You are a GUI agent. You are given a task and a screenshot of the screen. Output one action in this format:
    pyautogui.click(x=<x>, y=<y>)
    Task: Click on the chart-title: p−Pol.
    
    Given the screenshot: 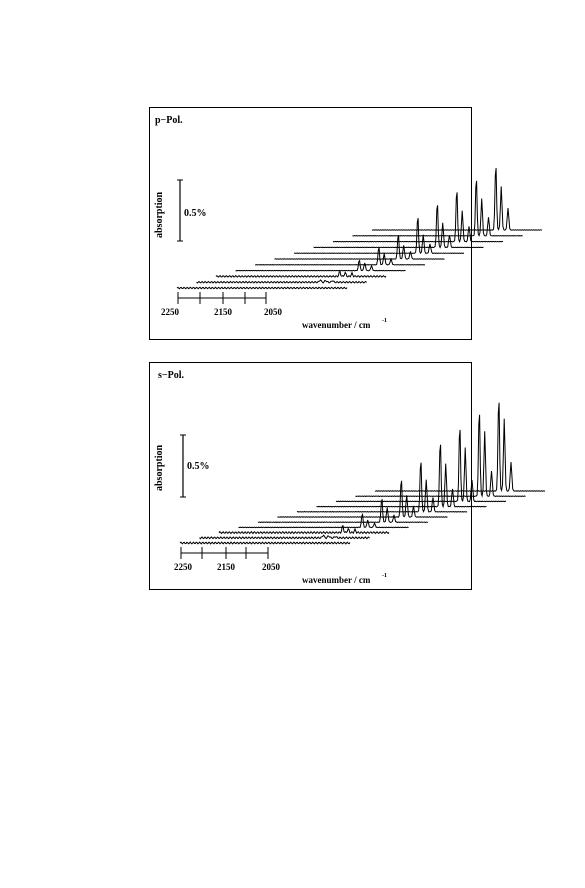 What is the action you would take?
    pyautogui.click(x=169, y=120)
    